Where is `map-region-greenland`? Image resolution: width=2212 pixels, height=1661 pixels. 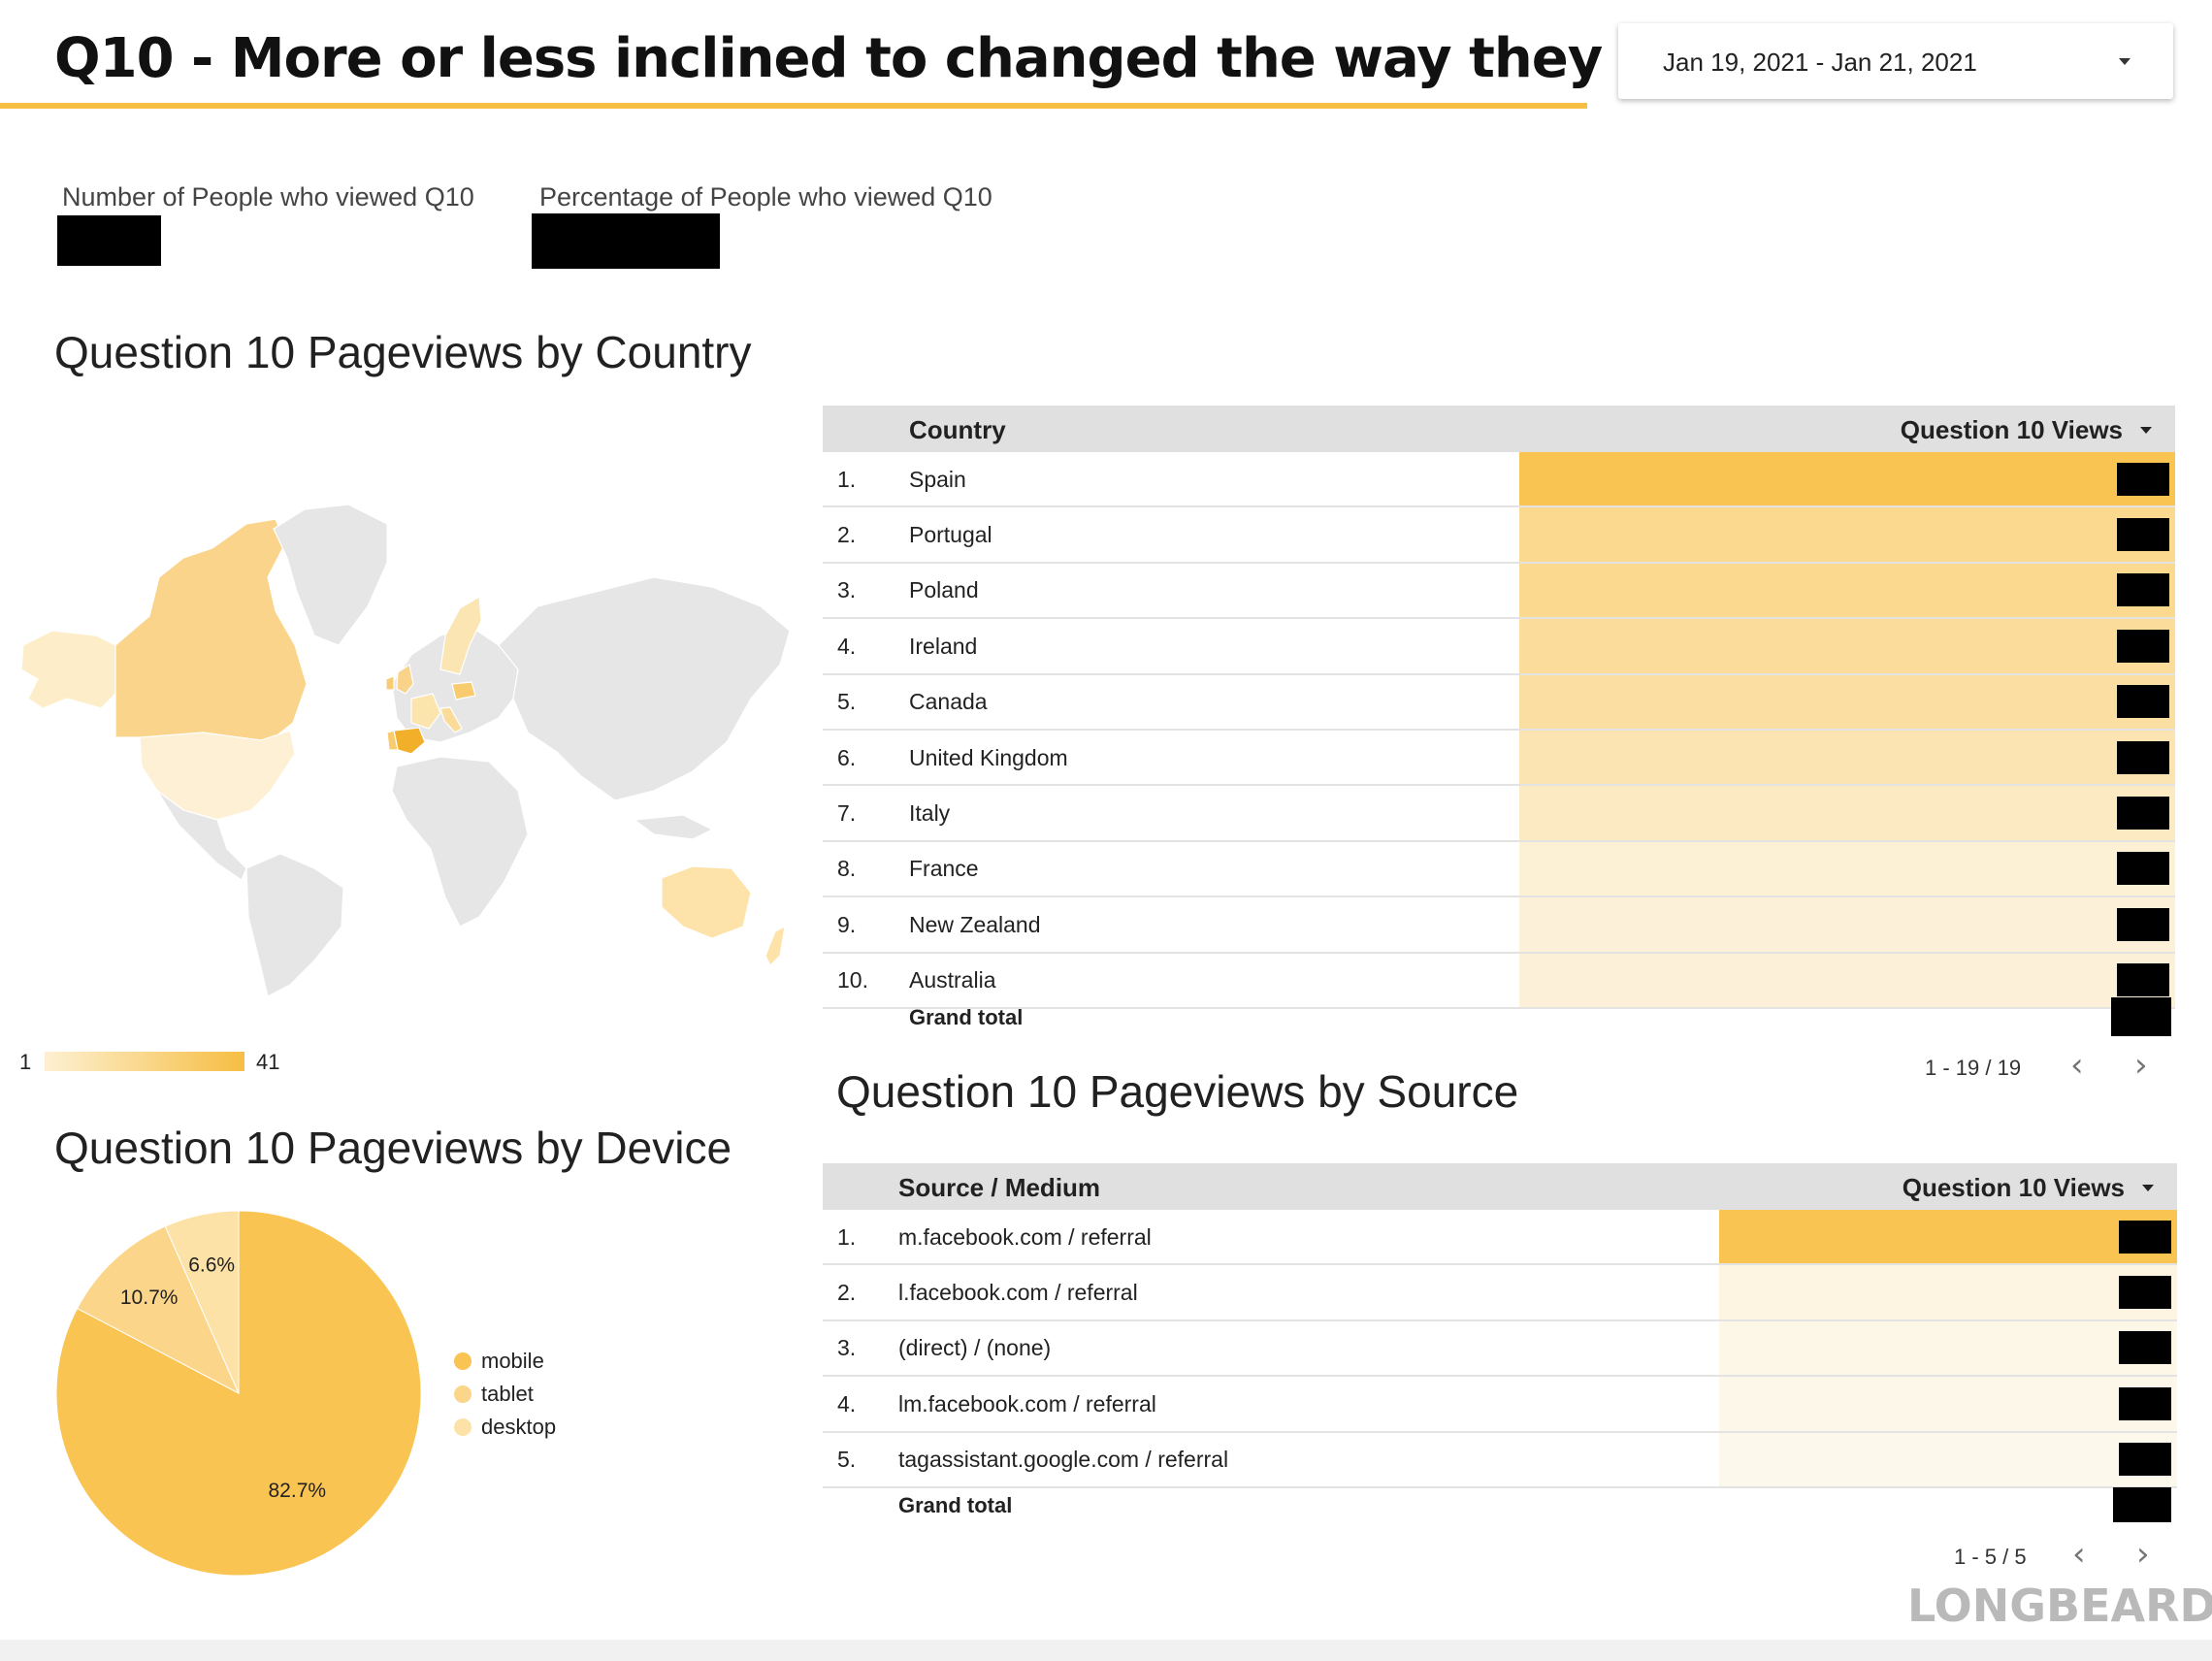 map-region-greenland is located at coordinates (330, 575).